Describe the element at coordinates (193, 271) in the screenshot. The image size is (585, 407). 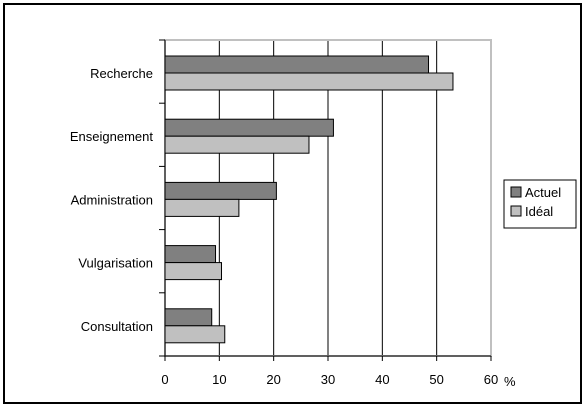
I see `bar-idéal-vulgarisation` at that location.